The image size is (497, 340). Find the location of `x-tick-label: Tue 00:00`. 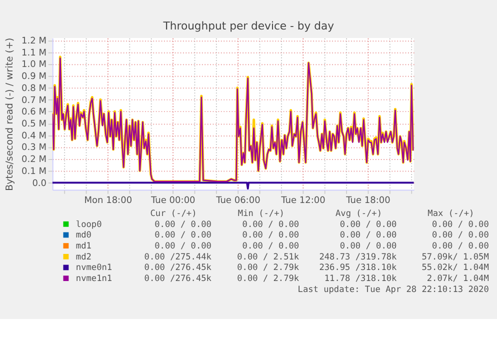

x-tick-label: Tue 00:00 is located at coordinates (173, 201).